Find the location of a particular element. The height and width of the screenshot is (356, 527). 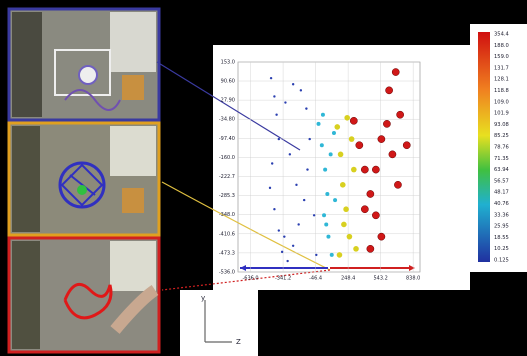

arrow-head is located at coordinates (412, 268).